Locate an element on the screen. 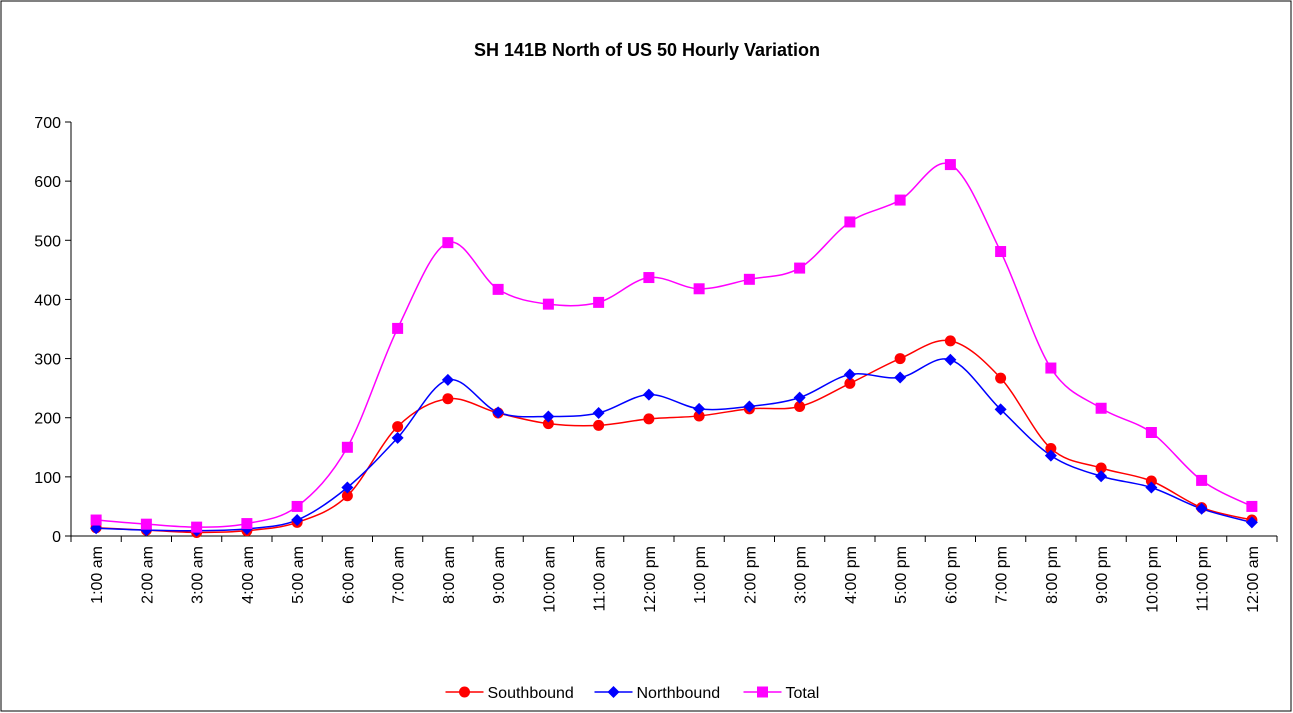 Image resolution: width=1293 pixels, height=713 pixels. x-tick-label: 2:00 pm is located at coordinates (750, 575).